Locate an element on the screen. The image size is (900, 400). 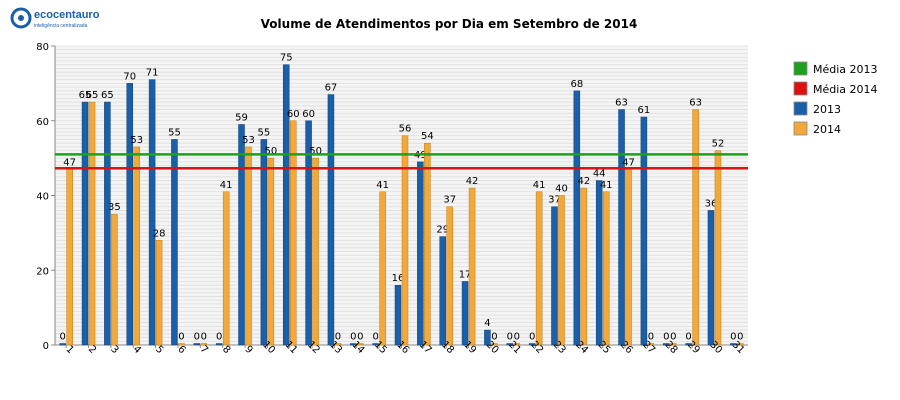
y-tick-label: 60 is located at coordinates (42, 122).